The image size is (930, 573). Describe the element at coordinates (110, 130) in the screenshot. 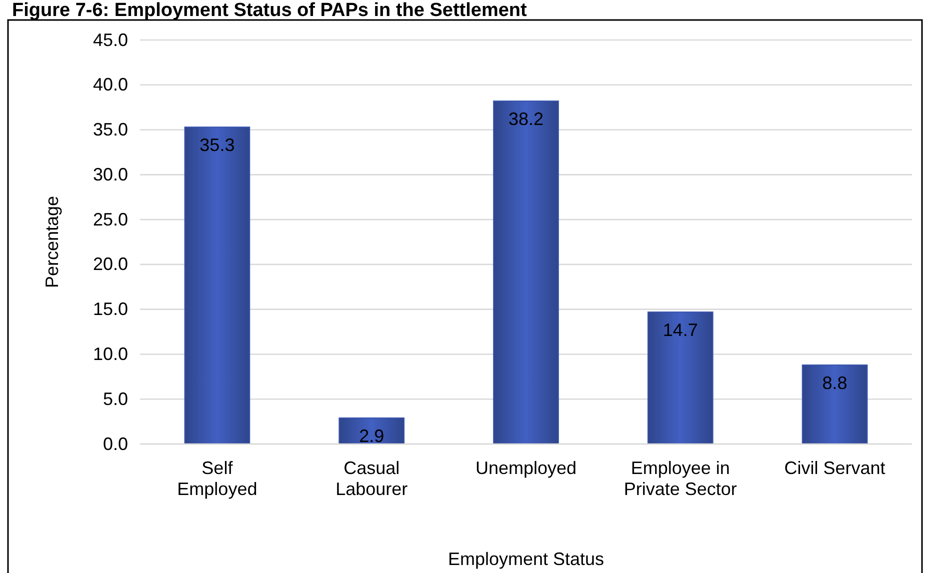

I see `y-tick-label: 35.0` at that location.